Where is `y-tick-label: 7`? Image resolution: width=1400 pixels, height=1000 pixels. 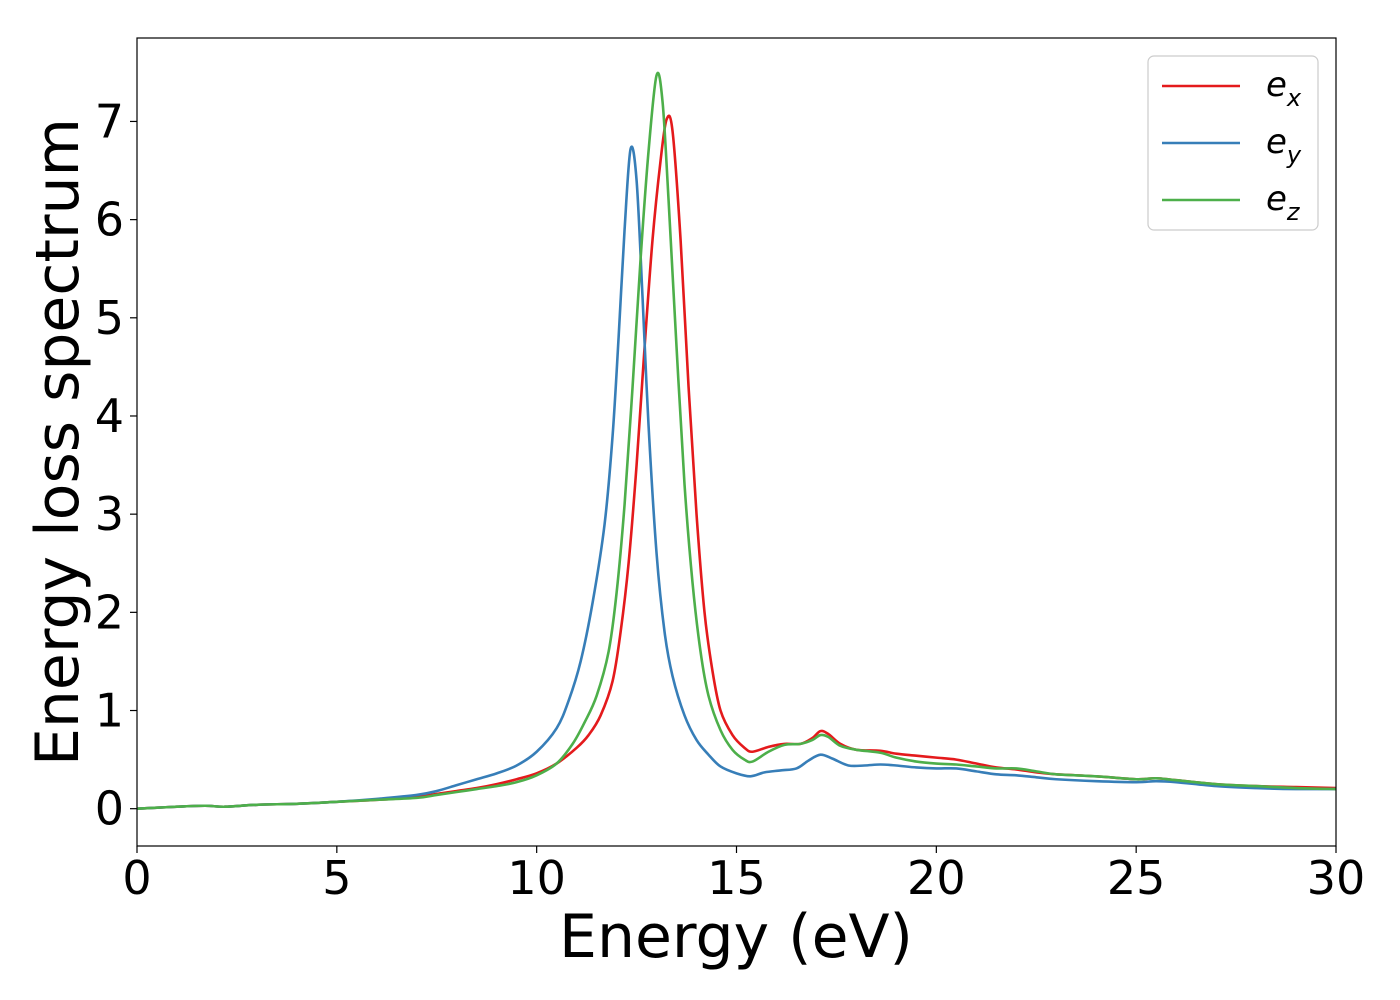 y-tick-label: 7 is located at coordinates (109, 121).